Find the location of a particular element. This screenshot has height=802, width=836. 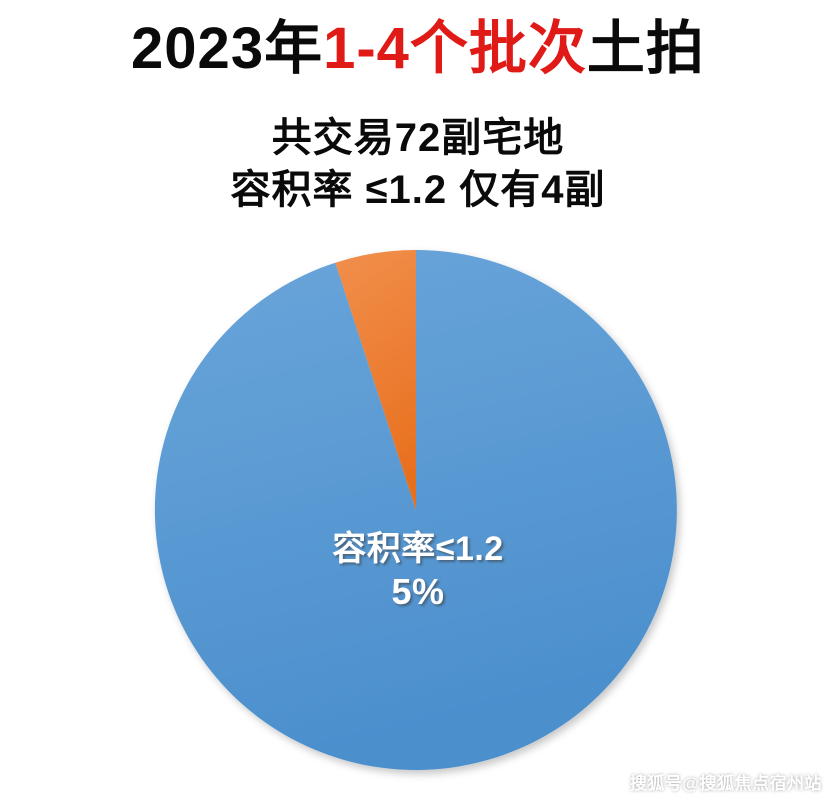

pie-label-small-percent: 5% is located at coordinates (418, 591).